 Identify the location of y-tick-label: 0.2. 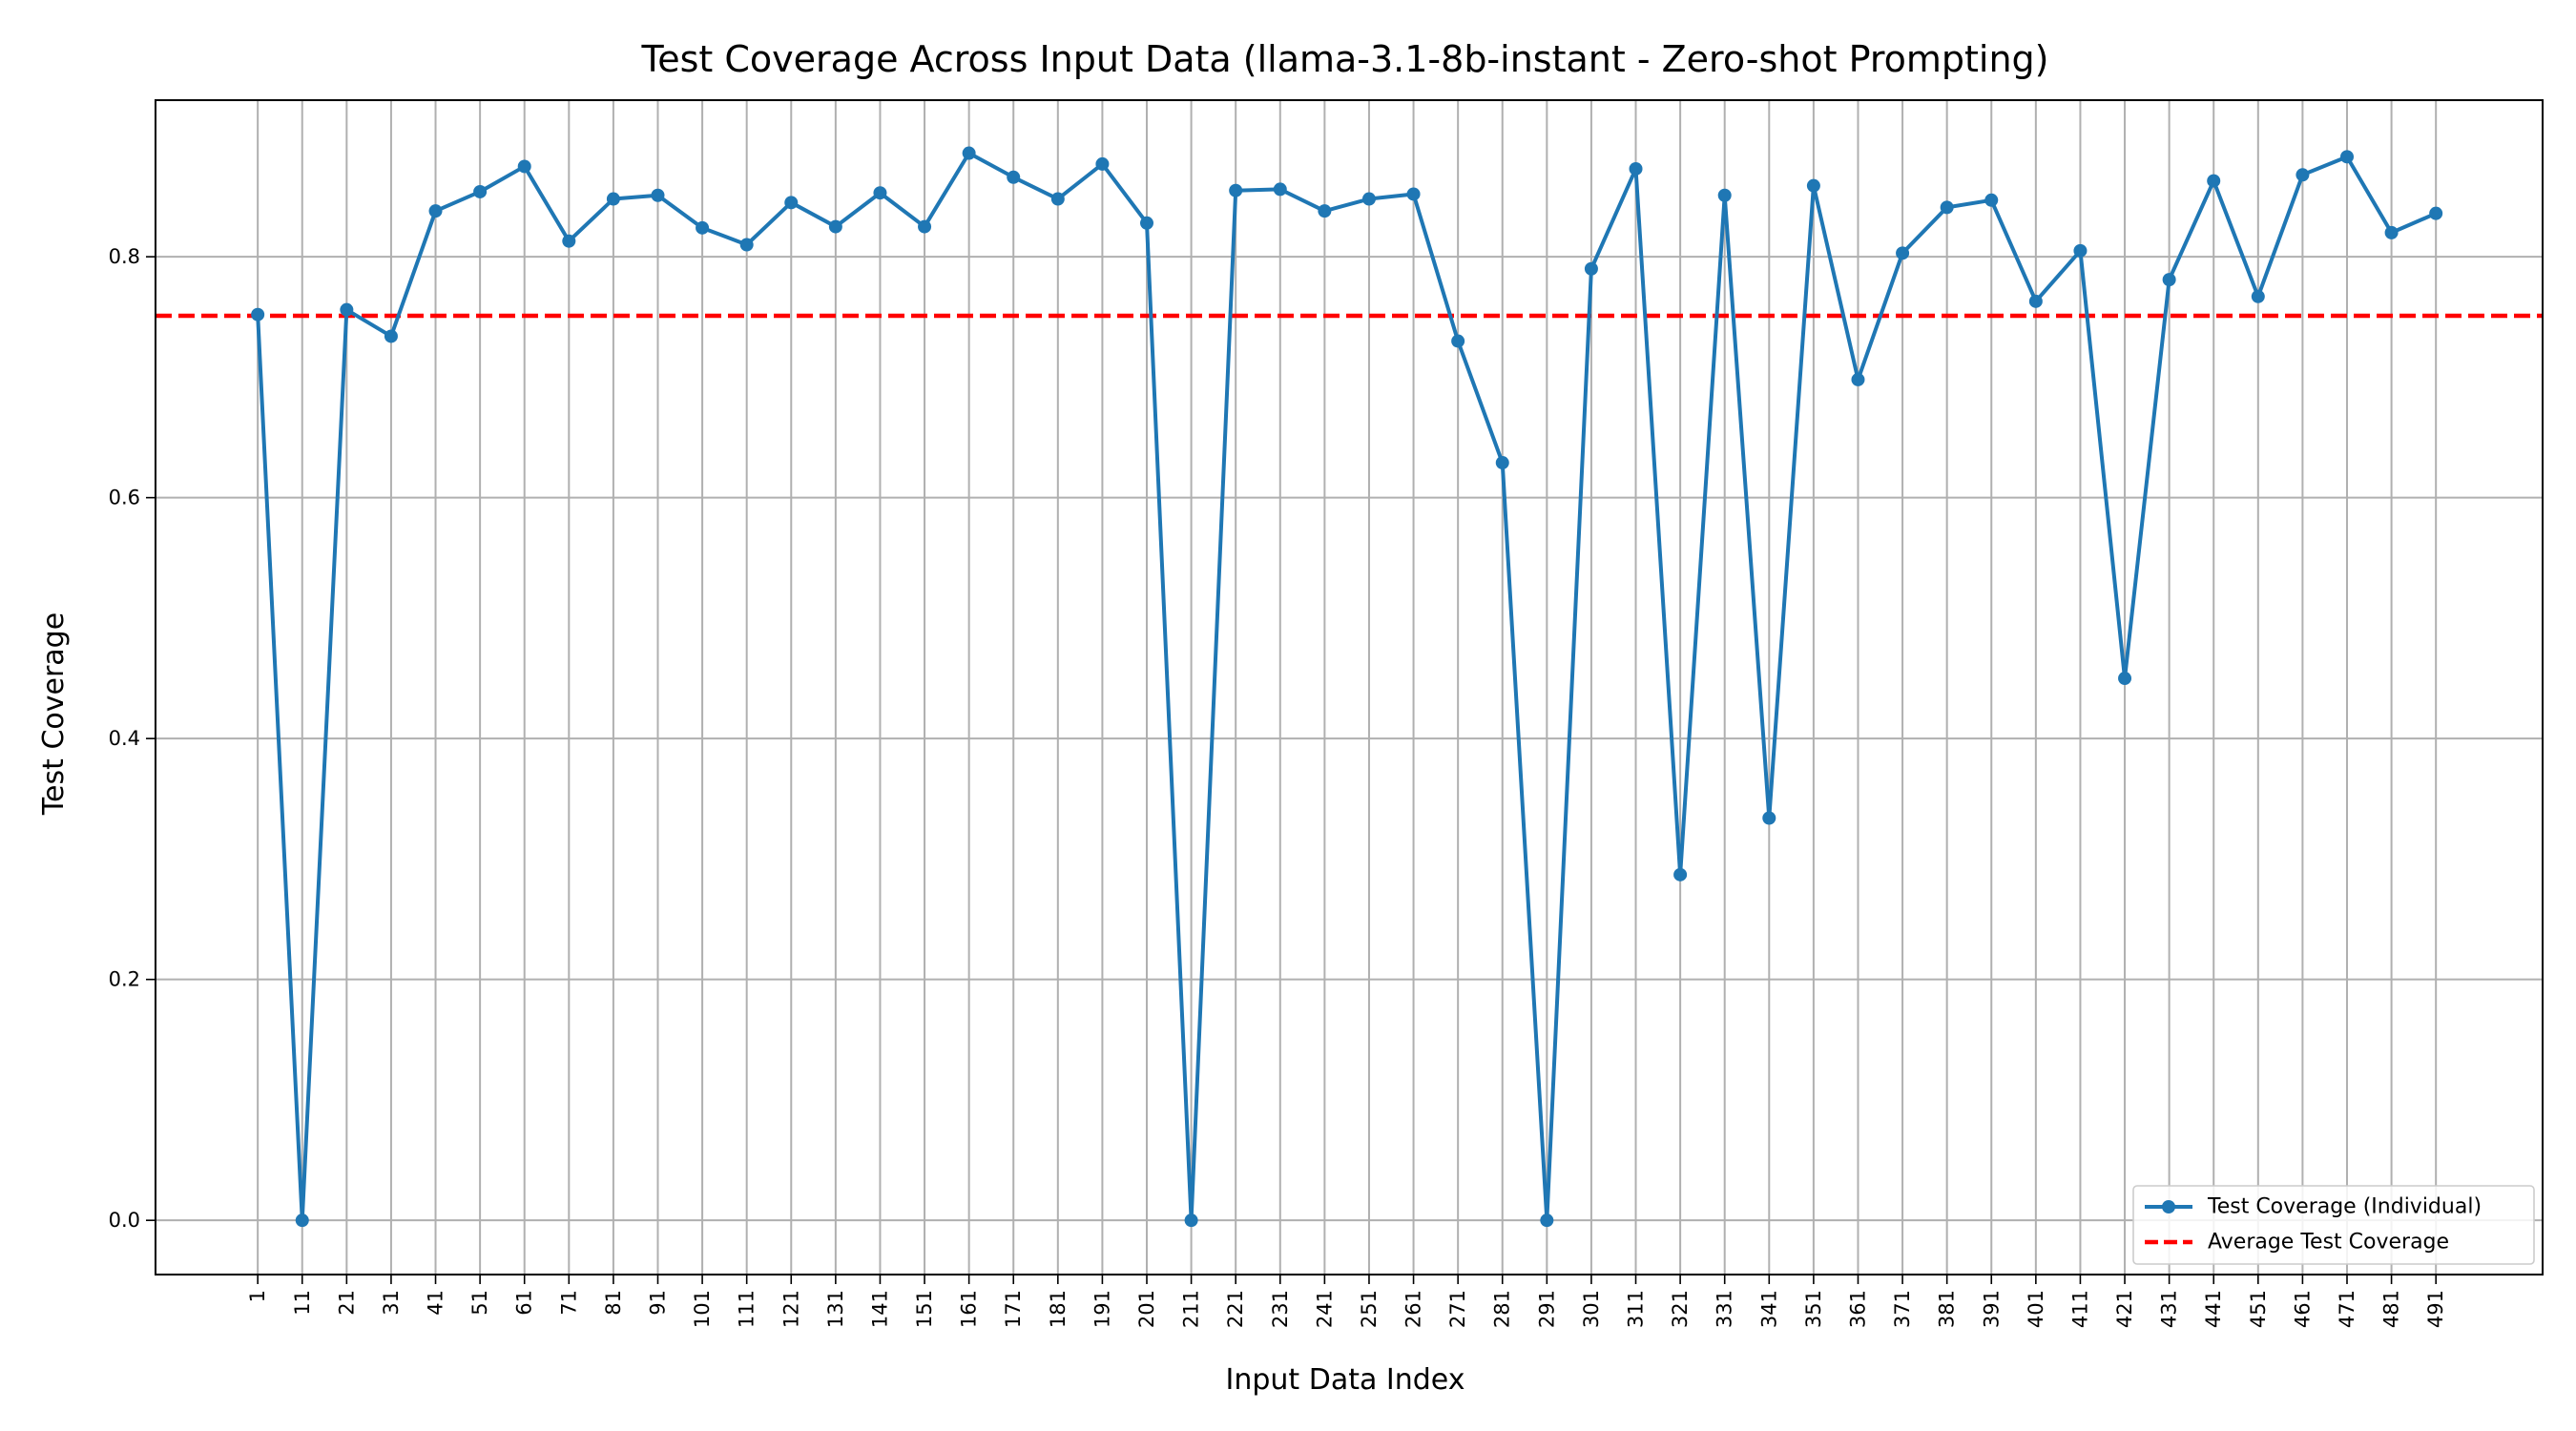
(124, 980).